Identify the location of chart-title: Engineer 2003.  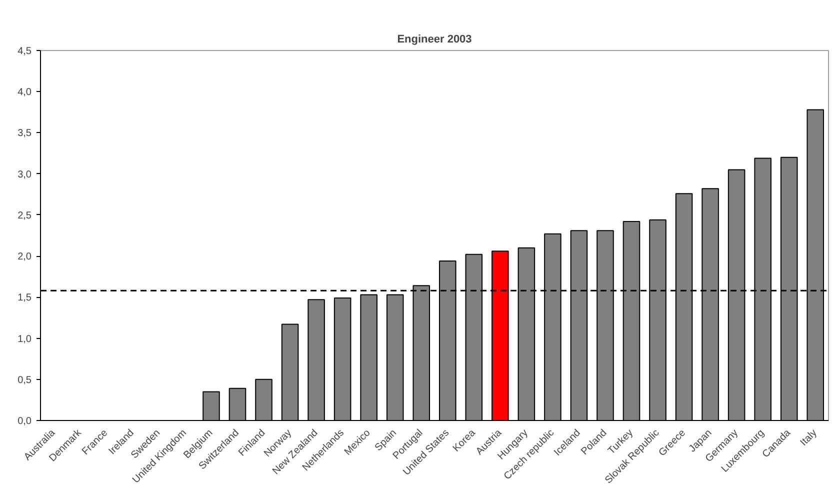
(434, 40).